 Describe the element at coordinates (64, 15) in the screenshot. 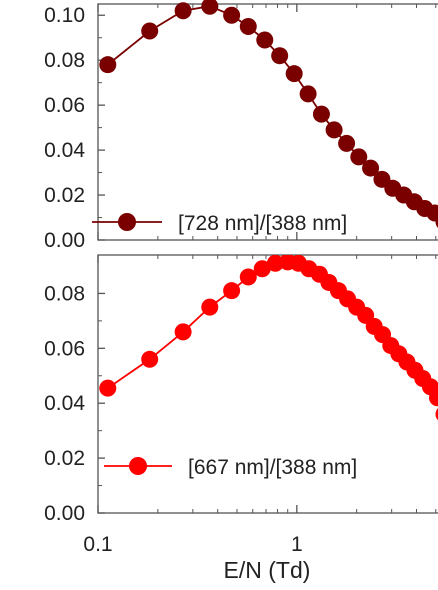

I see `y-tick-label: 0.10` at that location.